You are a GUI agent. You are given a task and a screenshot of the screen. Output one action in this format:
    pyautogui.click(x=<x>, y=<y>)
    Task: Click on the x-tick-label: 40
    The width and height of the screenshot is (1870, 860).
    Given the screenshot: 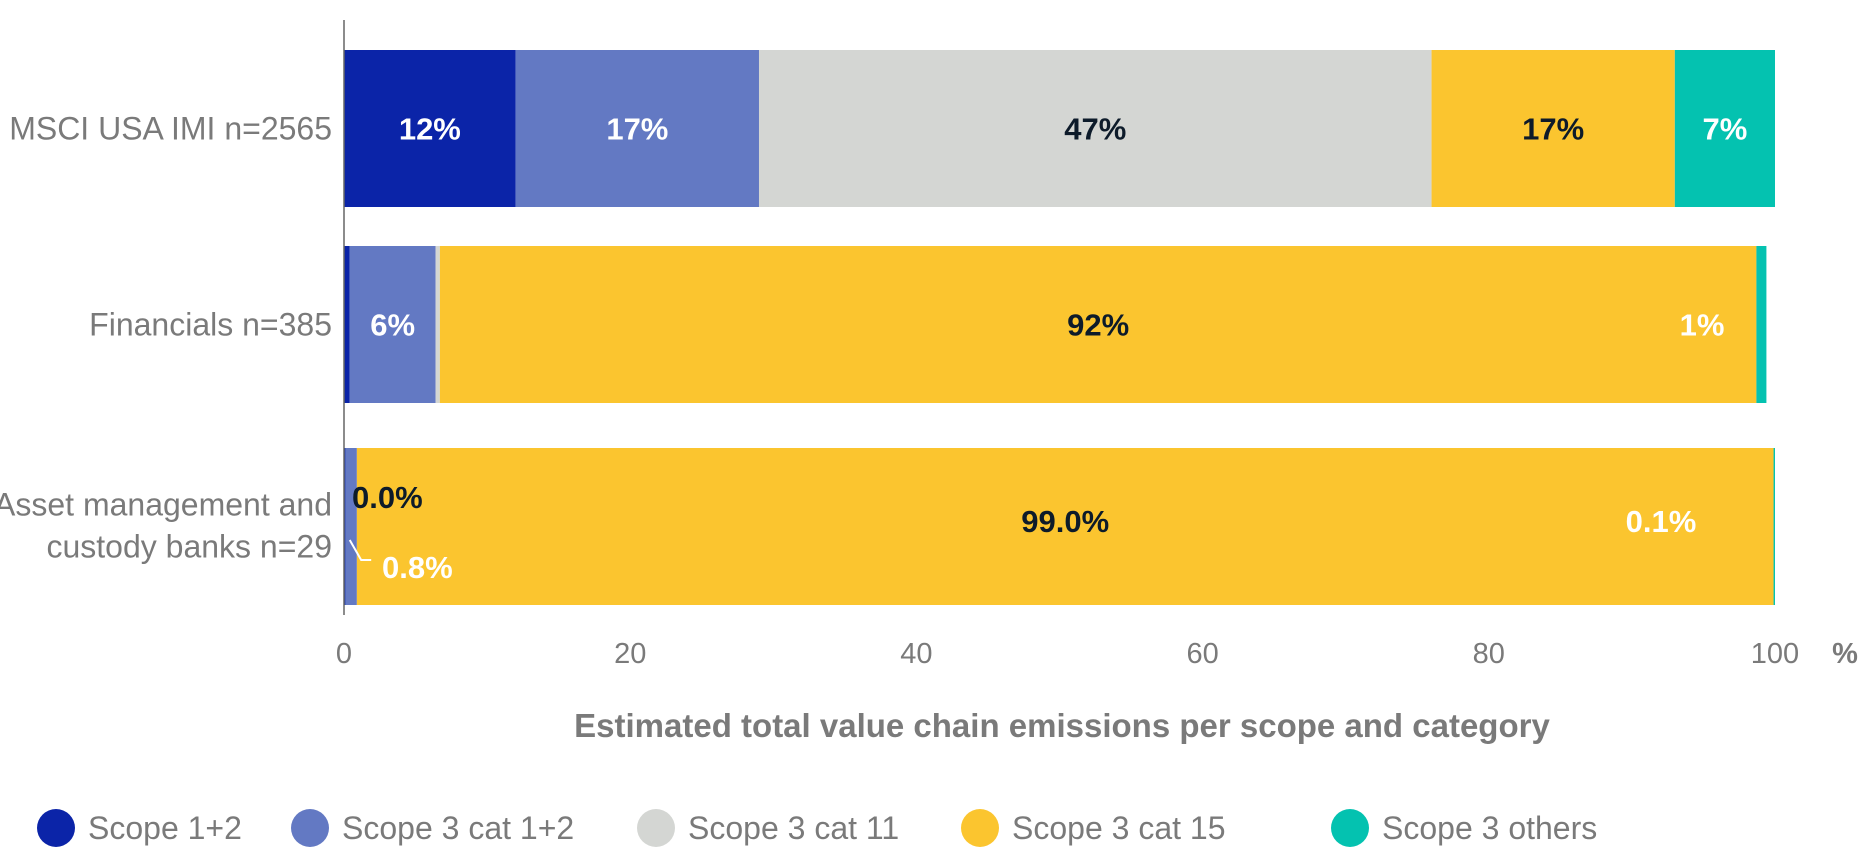 What is the action you would take?
    pyautogui.click(x=916, y=654)
    